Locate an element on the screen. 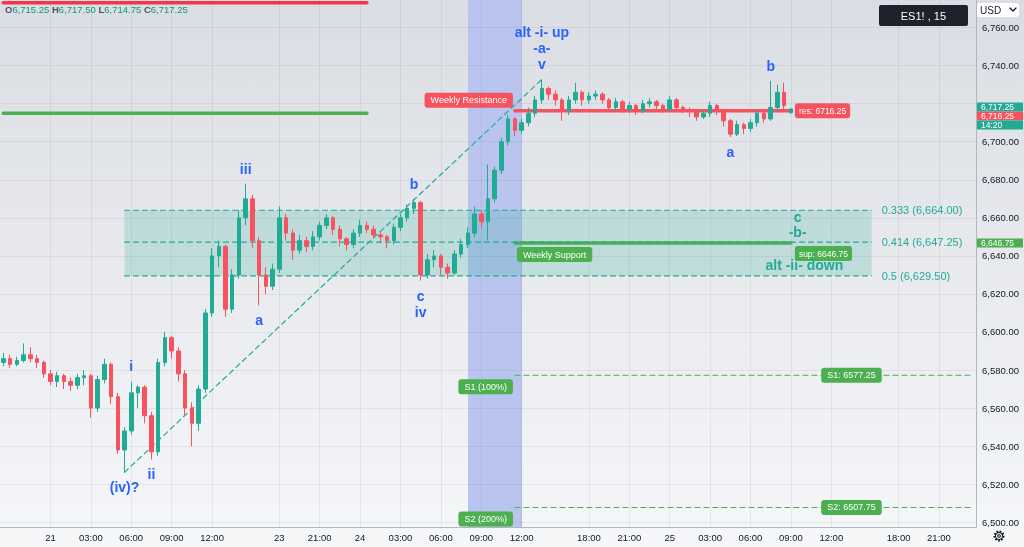 This screenshot has width=1024, height=547. x-tick-label: 23 is located at coordinates (279, 537).